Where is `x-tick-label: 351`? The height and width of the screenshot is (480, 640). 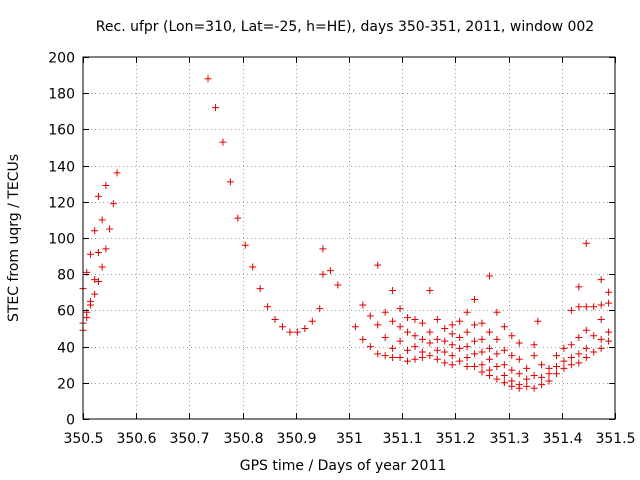 x-tick-label: 351 is located at coordinates (349, 439).